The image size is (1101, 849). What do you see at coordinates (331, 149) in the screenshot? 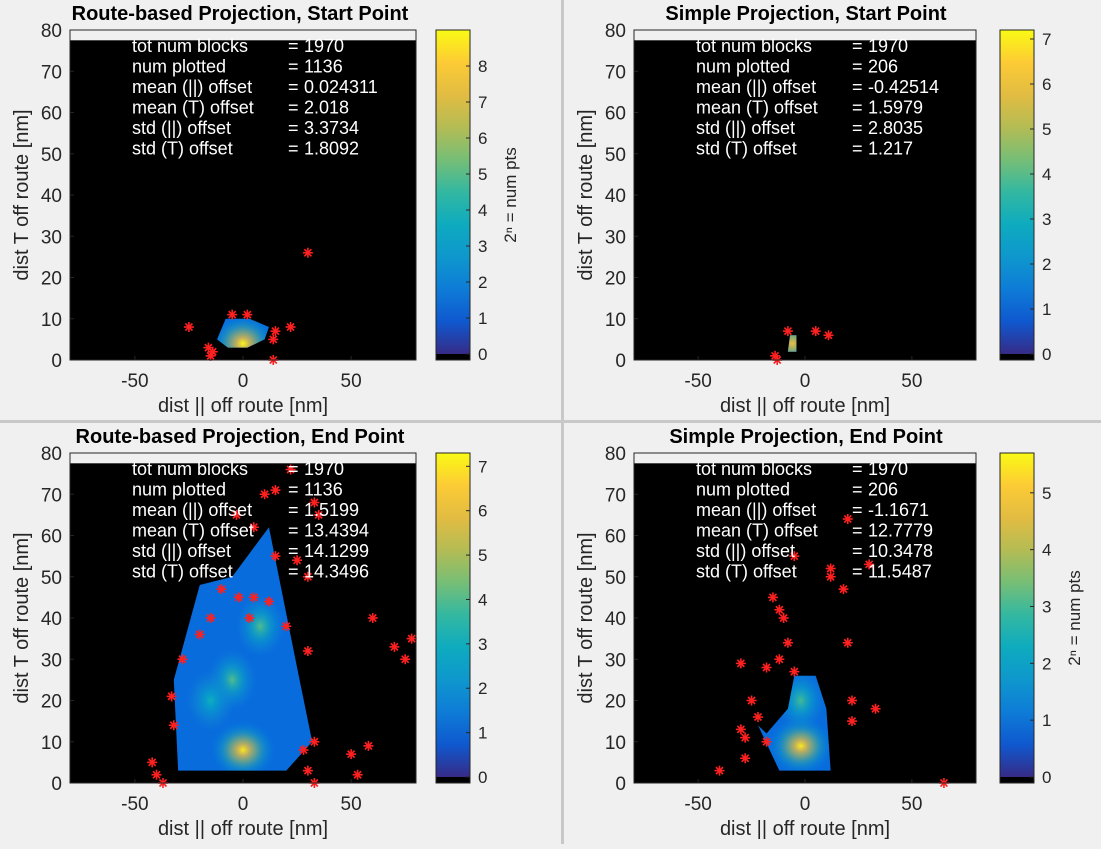
I see `stat-value: 1.8092` at bounding box center [331, 149].